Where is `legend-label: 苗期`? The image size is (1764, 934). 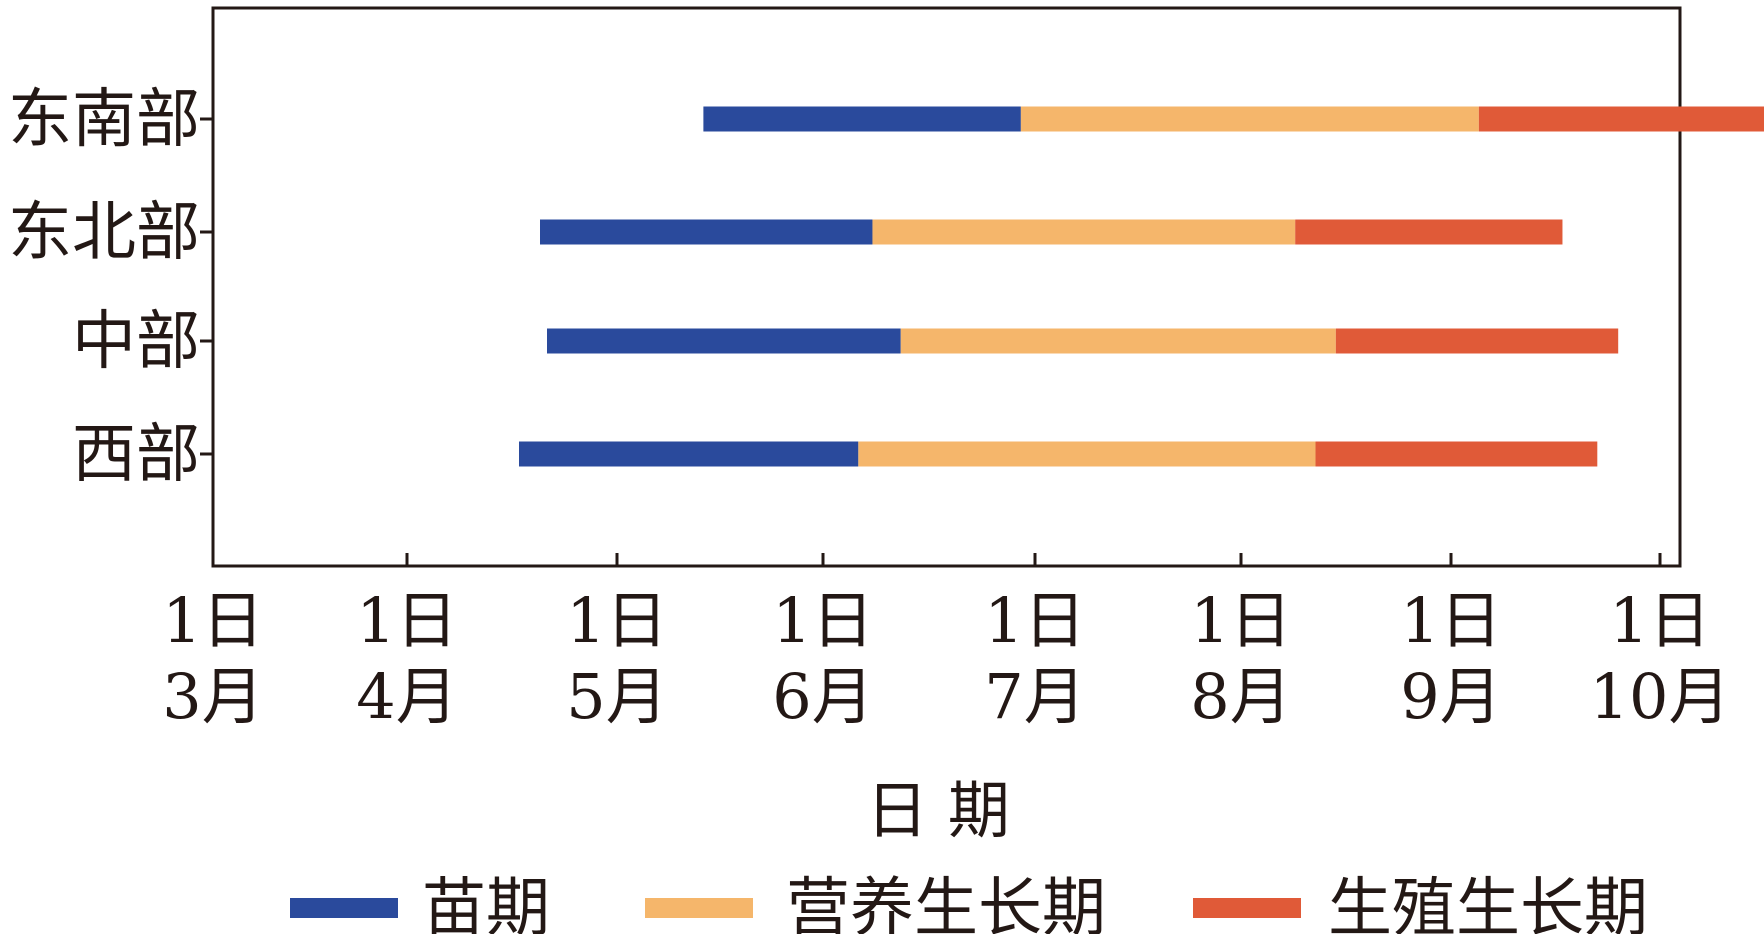 legend-label: 苗期 is located at coordinates (486, 903).